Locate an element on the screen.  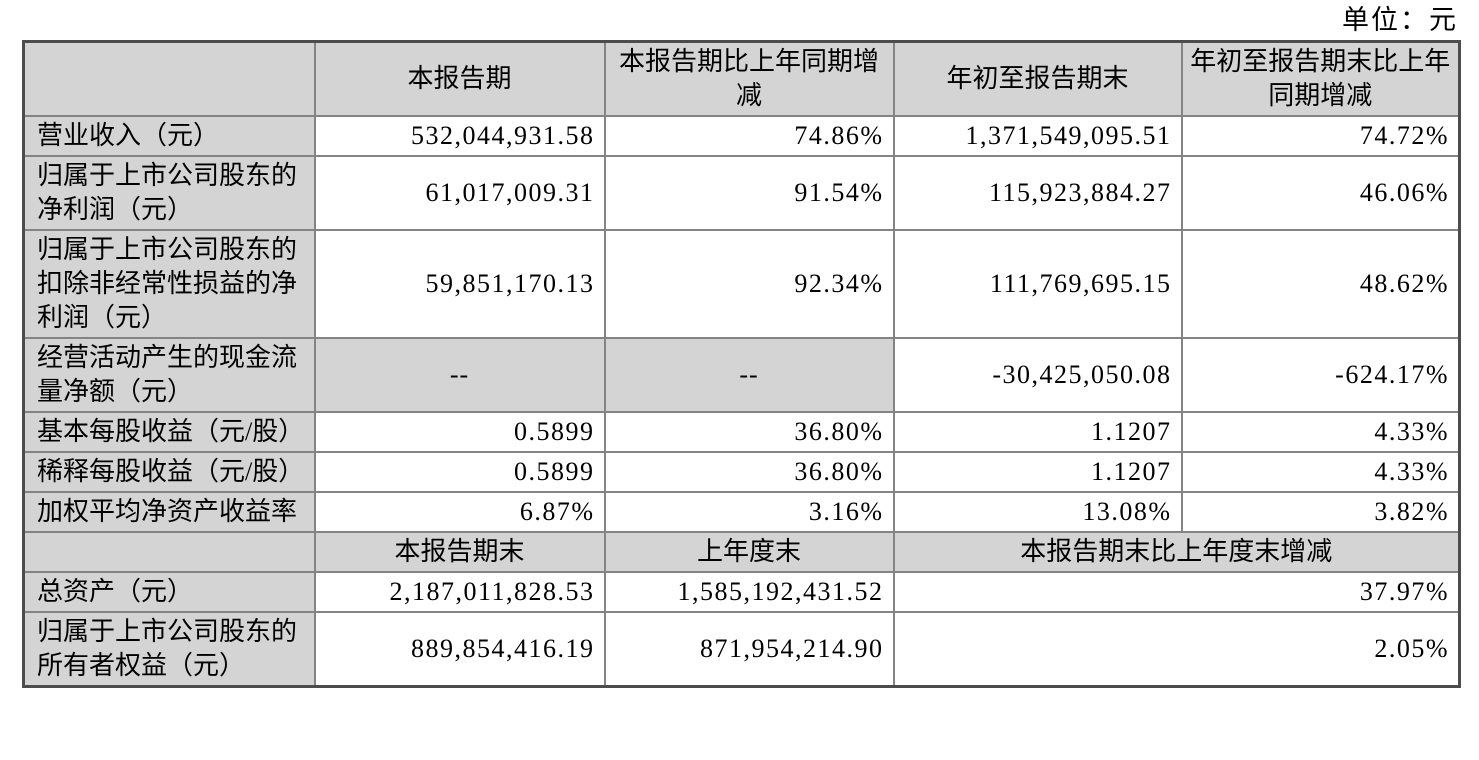
value-cell: 1,585,192,431.52 is located at coordinates (749, 592).